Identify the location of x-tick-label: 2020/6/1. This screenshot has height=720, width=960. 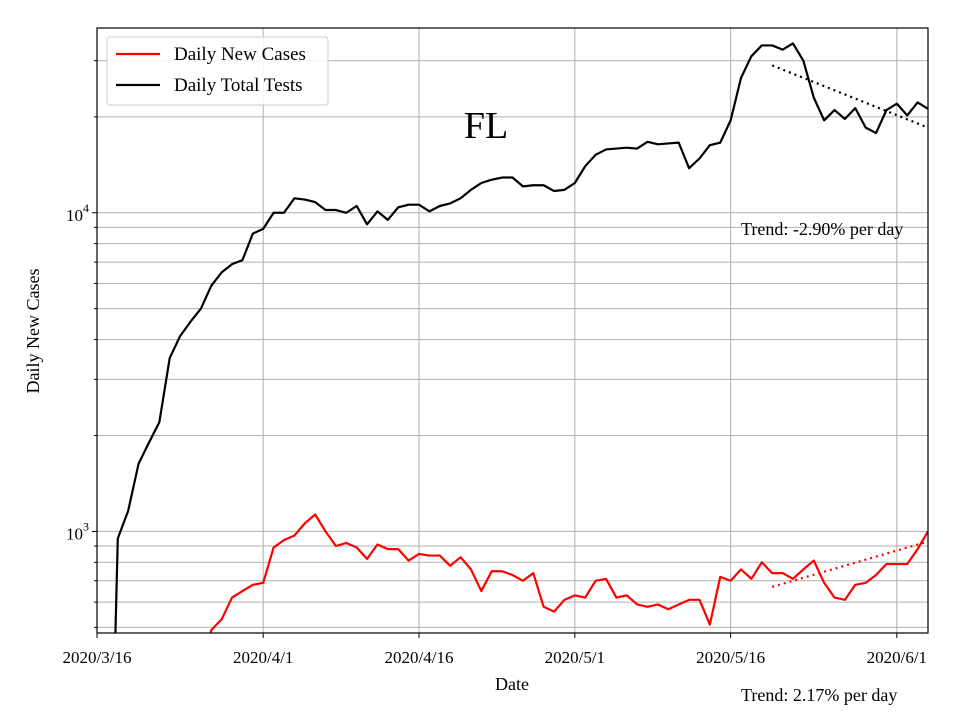
(897, 657).